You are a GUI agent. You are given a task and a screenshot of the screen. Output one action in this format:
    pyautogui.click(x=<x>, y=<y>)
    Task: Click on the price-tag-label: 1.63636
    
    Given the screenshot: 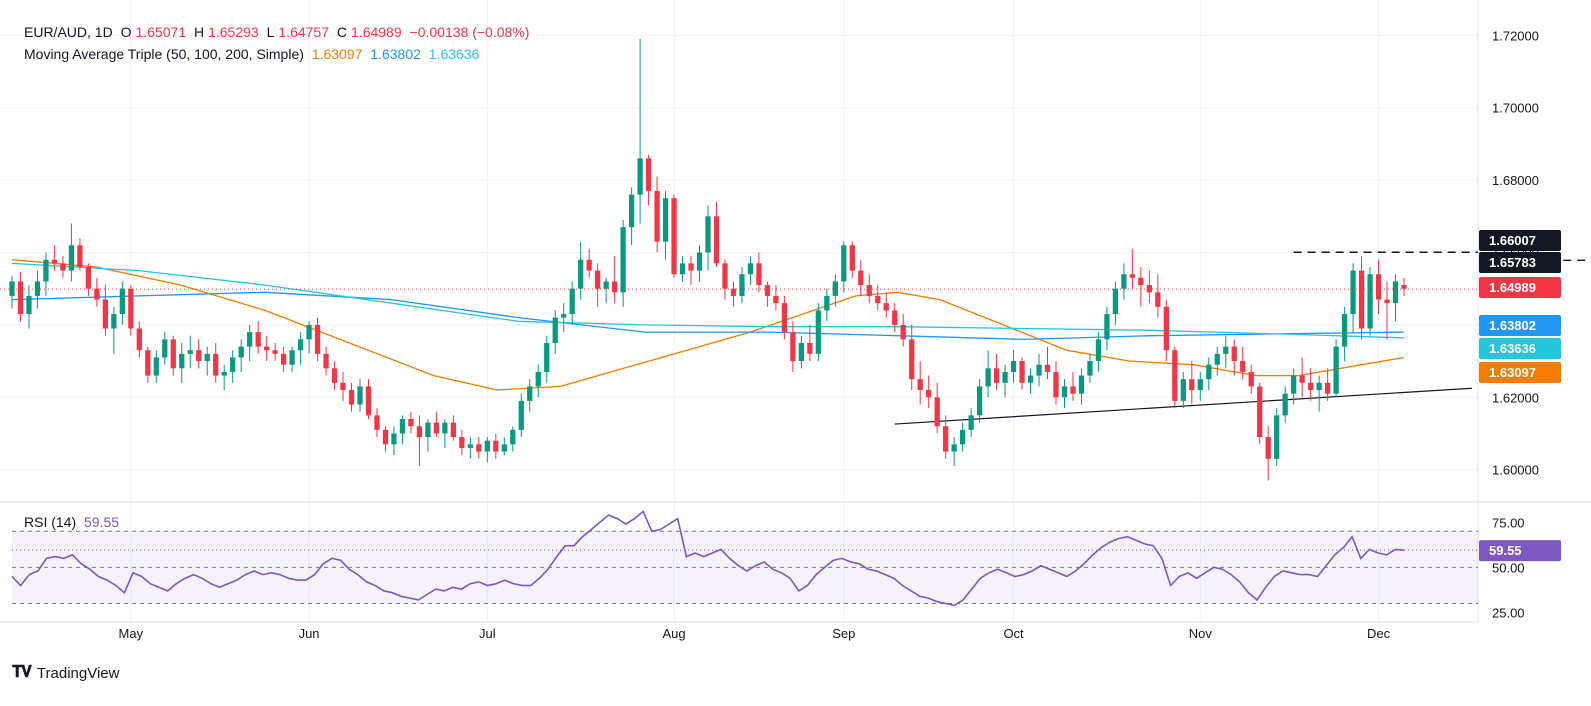 What is the action you would take?
    pyautogui.click(x=1512, y=348)
    